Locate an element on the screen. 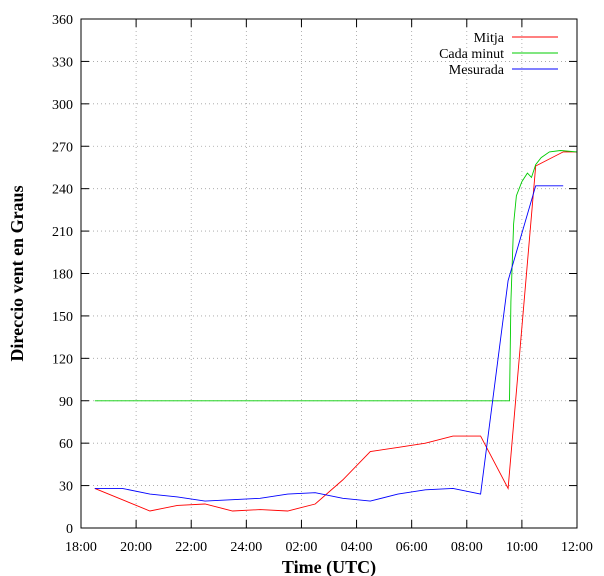  x-tick-label: 08:00 is located at coordinates (467, 547).